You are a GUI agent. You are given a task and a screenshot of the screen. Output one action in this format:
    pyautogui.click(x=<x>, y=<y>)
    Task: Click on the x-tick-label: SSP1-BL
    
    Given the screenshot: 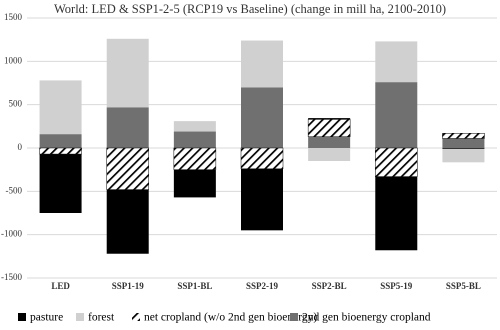 What is the action you would take?
    pyautogui.click(x=194, y=286)
    